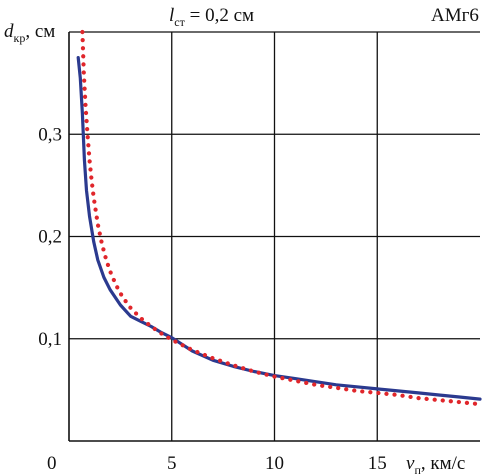 The image size is (493, 474). What do you see at coordinates (435, 463) in the screenshot?
I see `x-axis-label: vп, км/с` at bounding box center [435, 463].